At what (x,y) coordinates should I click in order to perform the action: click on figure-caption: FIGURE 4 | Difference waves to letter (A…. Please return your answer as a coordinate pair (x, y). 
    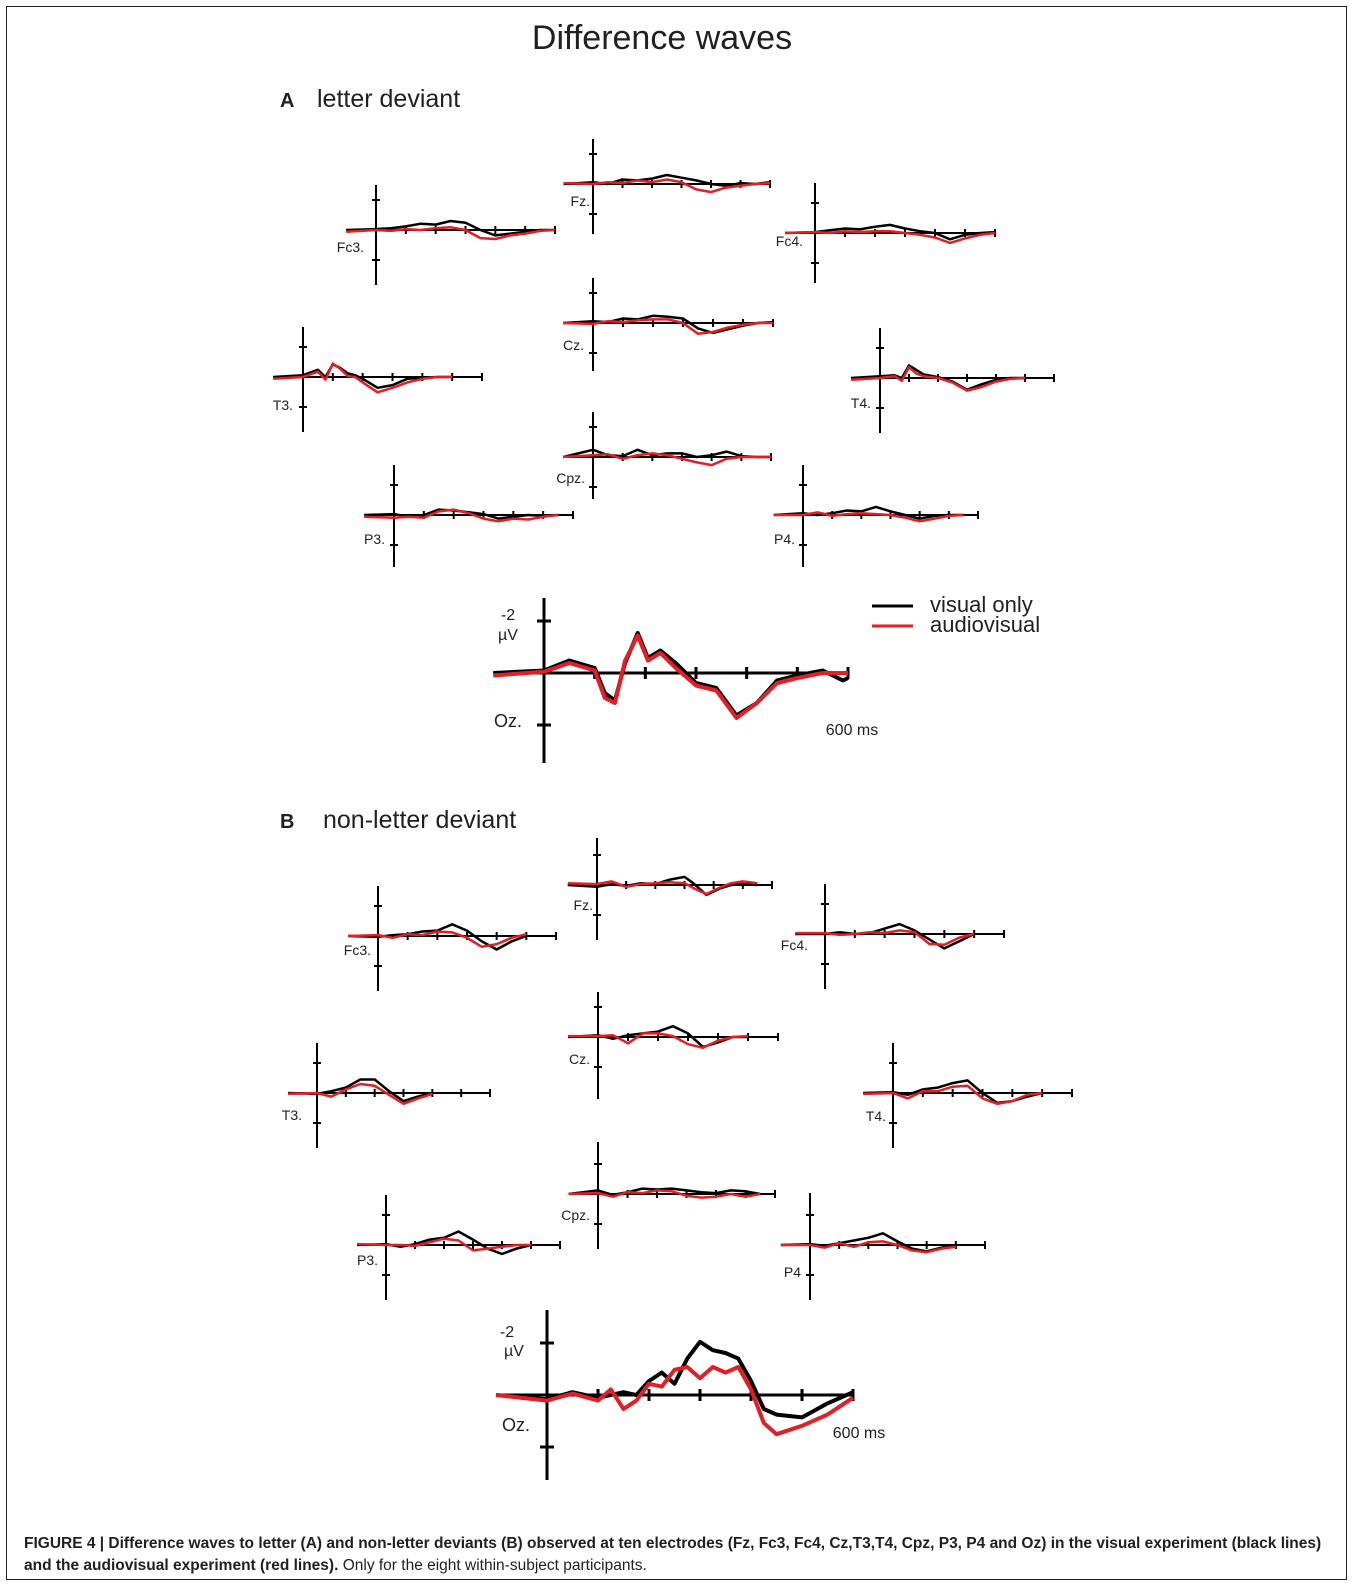
    Looking at the image, I should click on (674, 1555).